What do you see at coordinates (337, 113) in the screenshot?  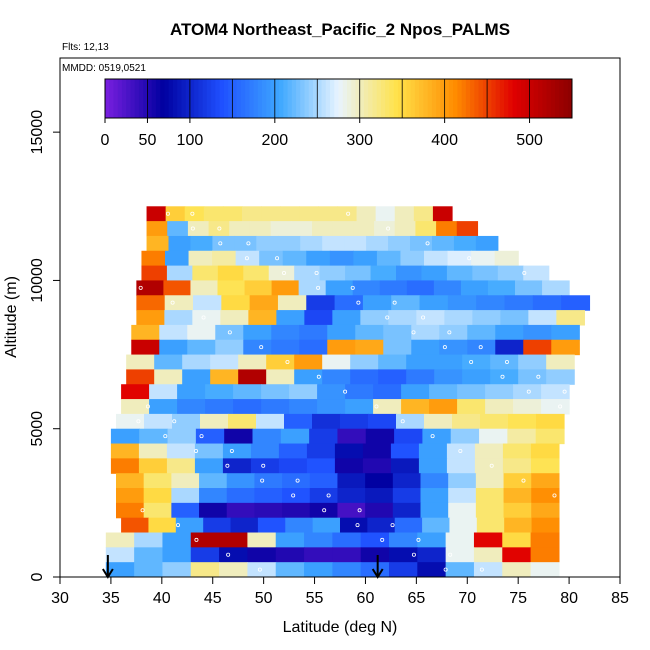 I see `colorbar: 0 50 100 200 300 400 500` at bounding box center [337, 113].